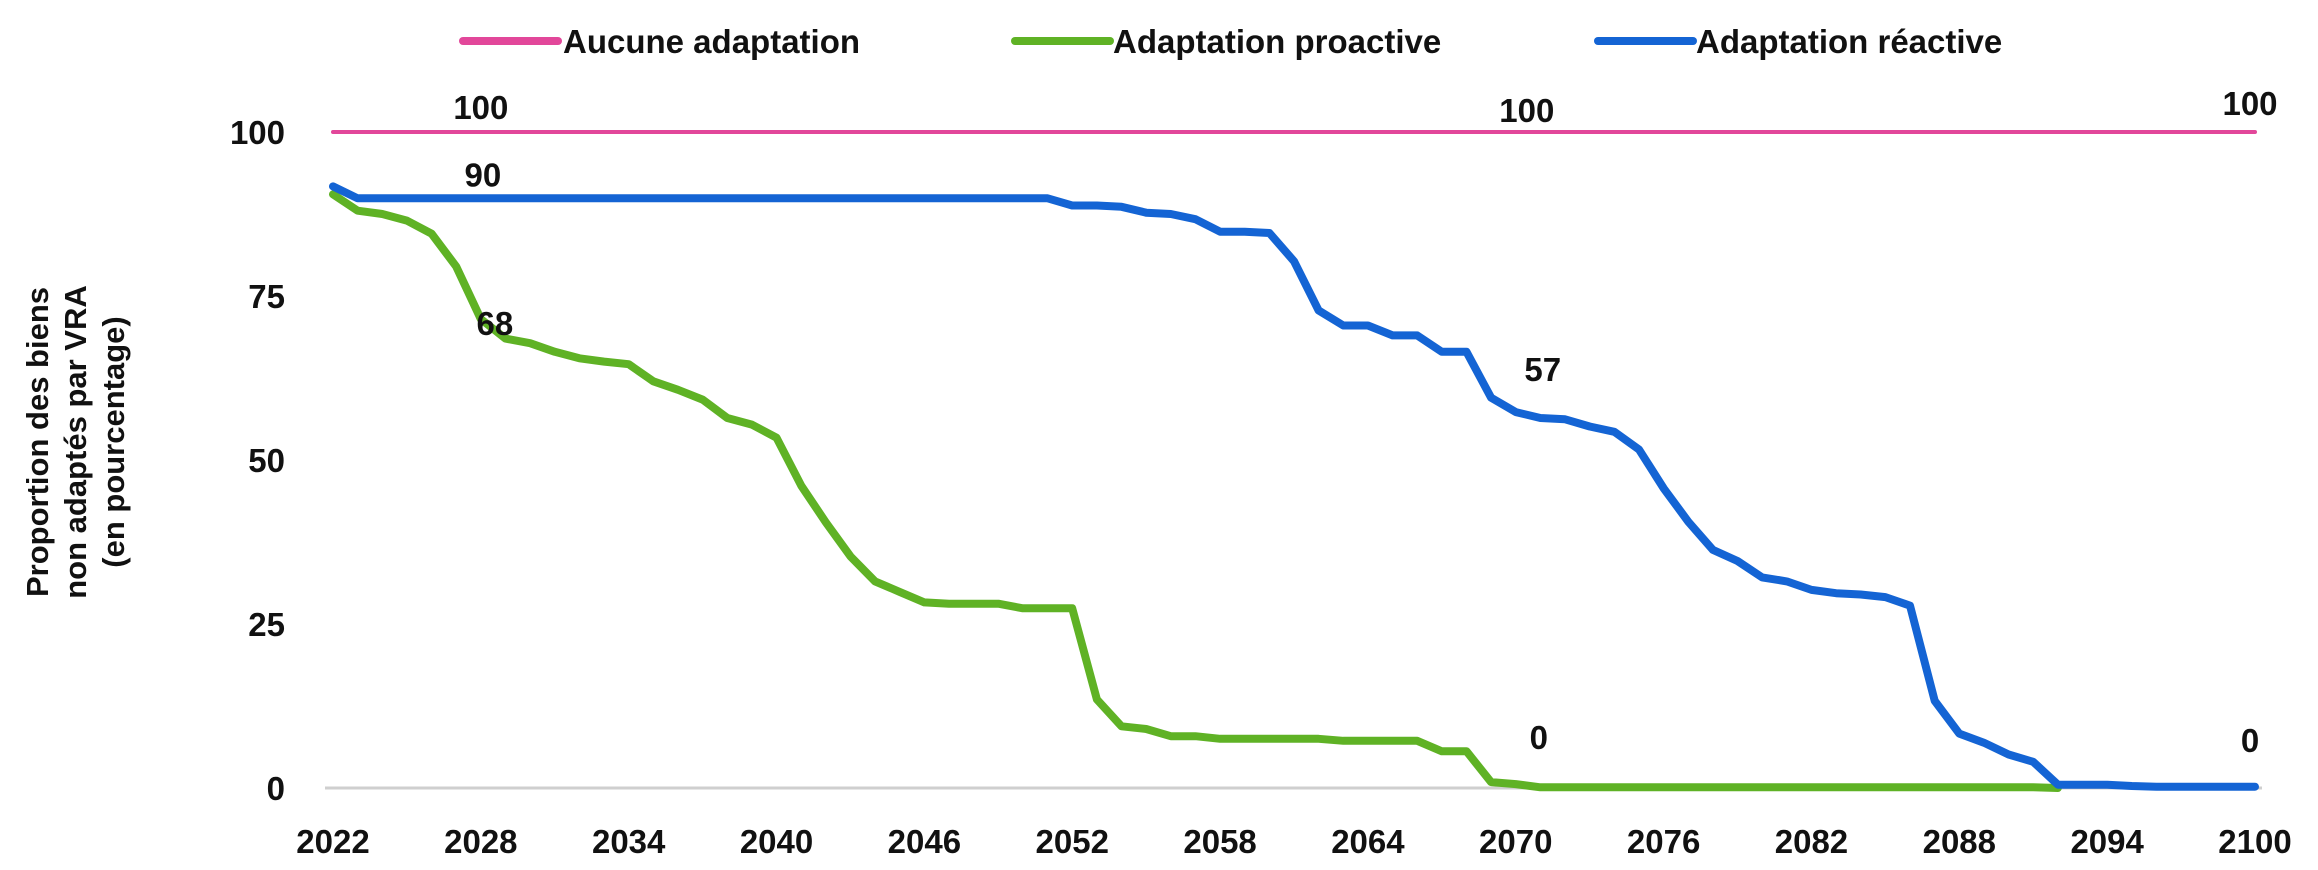 This screenshot has width=2318, height=870. What do you see at coordinates (1542, 369) in the screenshot?
I see `data-label: 57` at bounding box center [1542, 369].